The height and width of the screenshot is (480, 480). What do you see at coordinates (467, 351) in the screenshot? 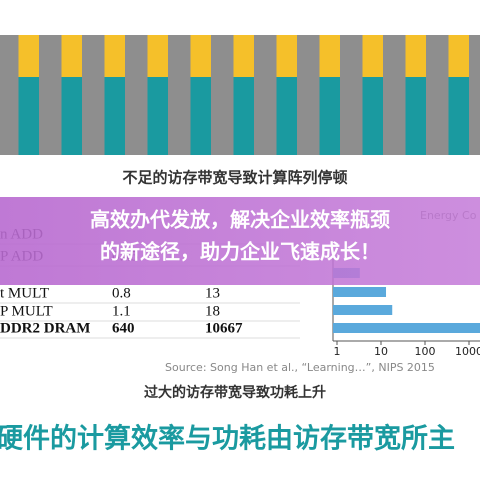
I see `x-tick-label: 1000` at bounding box center [467, 351].